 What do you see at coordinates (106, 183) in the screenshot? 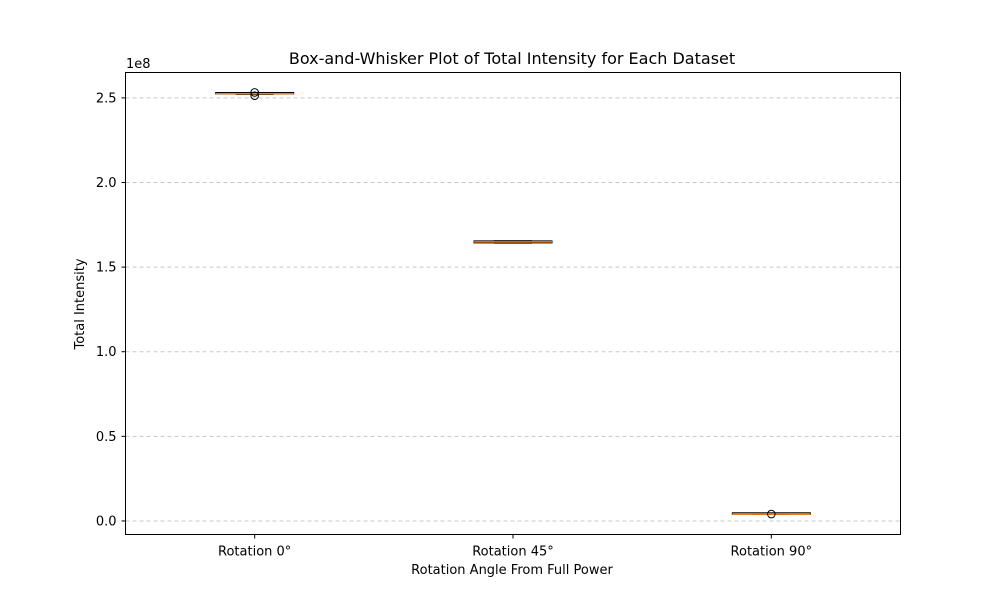
I see `y-tick-label: 2.0` at bounding box center [106, 183].